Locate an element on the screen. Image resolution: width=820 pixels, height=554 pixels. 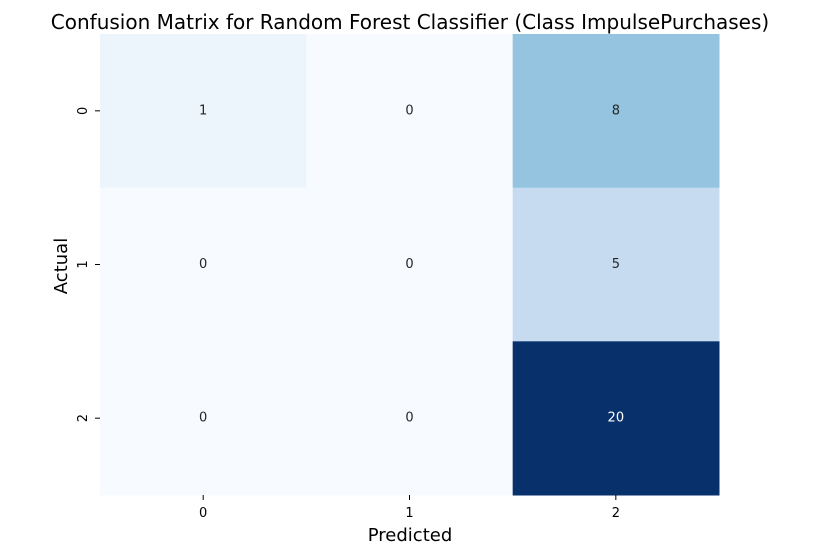
cell-value-1-0: 0 is located at coordinates (203, 264).